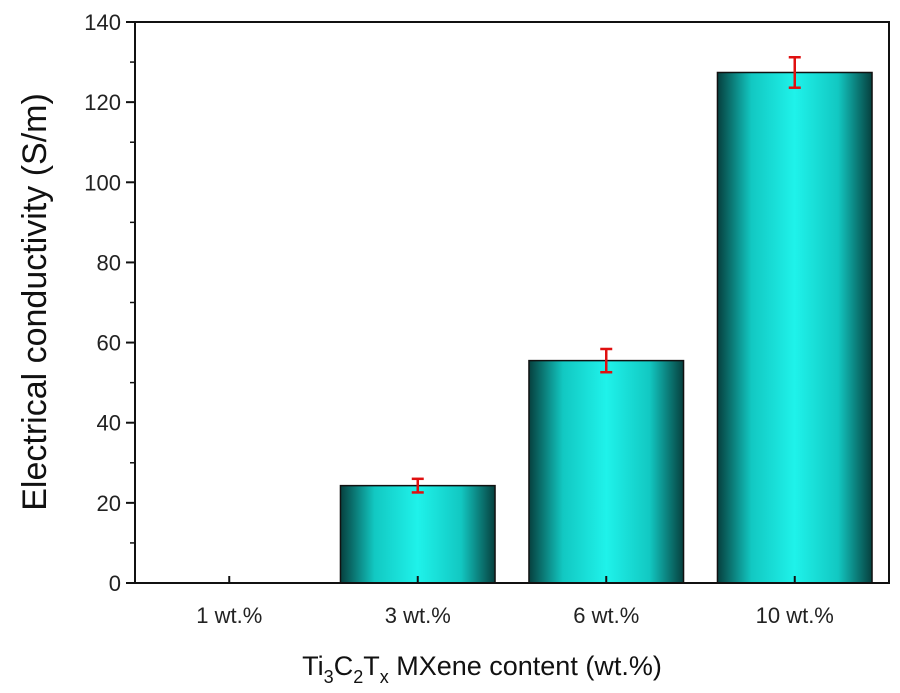 The image size is (900, 693). What do you see at coordinates (229, 615) in the screenshot?
I see `x-tick-label: 1 wt.%` at bounding box center [229, 615].